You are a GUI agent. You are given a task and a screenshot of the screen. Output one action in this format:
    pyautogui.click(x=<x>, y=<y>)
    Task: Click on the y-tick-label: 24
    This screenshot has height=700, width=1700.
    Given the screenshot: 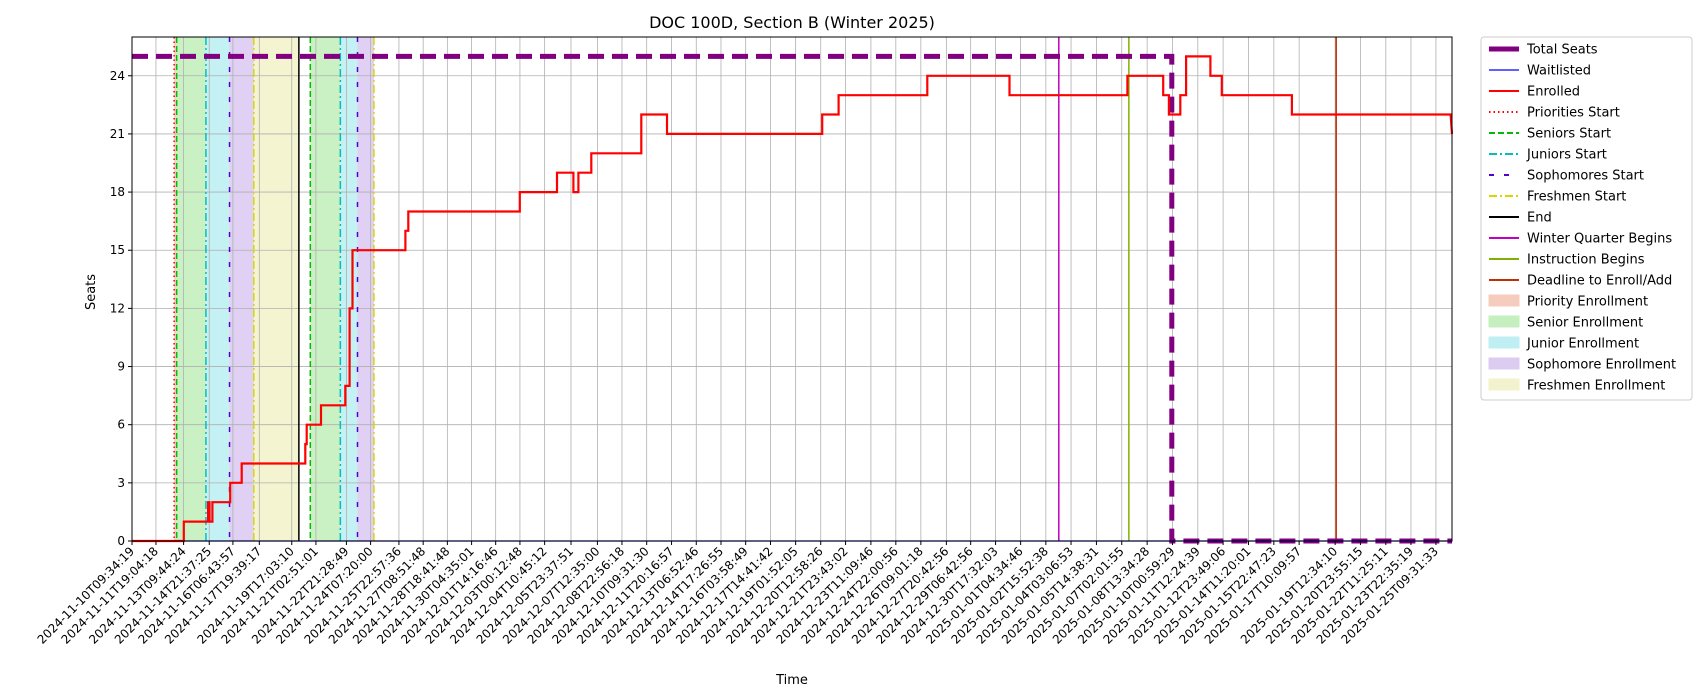 What is the action you would take?
    pyautogui.click(x=117, y=76)
    